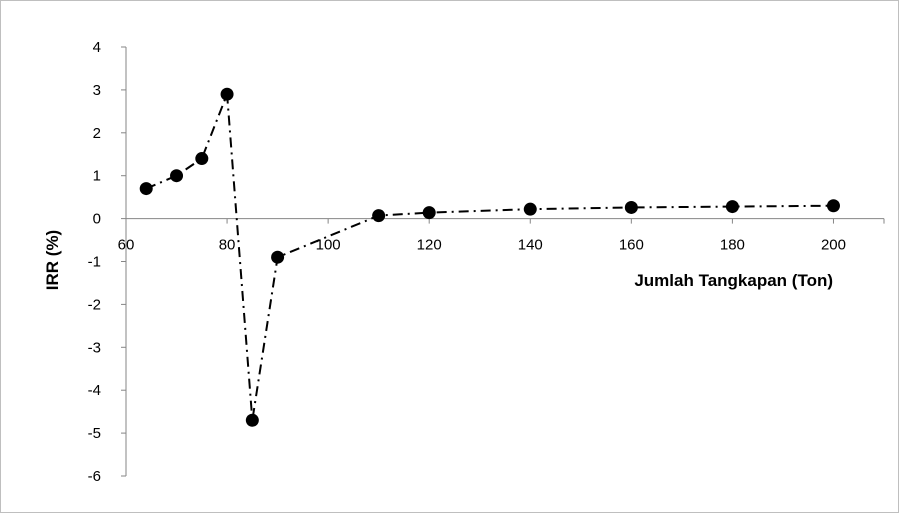 The width and height of the screenshot is (901, 515). What do you see at coordinates (733, 280) in the screenshot?
I see `x-axis-title: Jumlah Tangkapan (Ton)` at bounding box center [733, 280].